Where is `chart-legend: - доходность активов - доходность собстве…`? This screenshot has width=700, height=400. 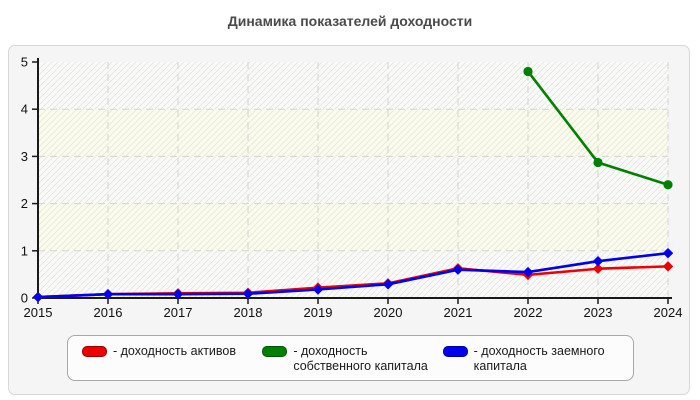
chart-legend: - доходность активов - доходность собстве… is located at coordinates (350, 358).